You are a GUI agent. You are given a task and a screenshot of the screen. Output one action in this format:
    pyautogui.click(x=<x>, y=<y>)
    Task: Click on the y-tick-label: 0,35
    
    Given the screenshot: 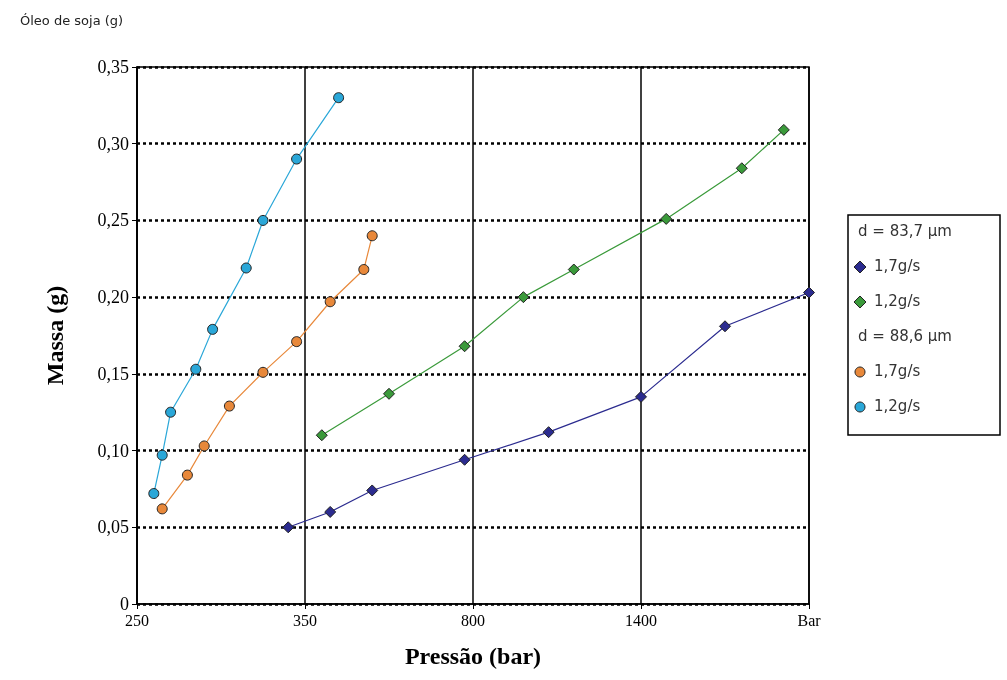 What is the action you would take?
    pyautogui.click(x=113, y=67)
    